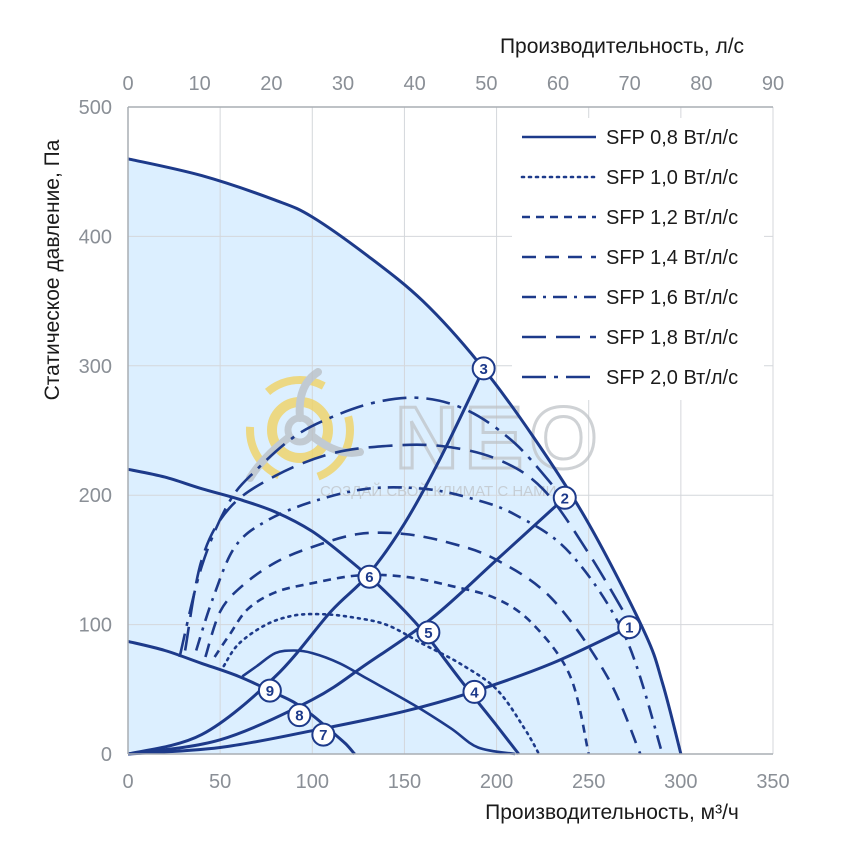 Image resolution: width=850 pixels, height=850 pixels. Describe the element at coordinates (672, 258) in the screenshot. I see `legend-label-3: SFP 1,4 Вт/л/с` at that location.